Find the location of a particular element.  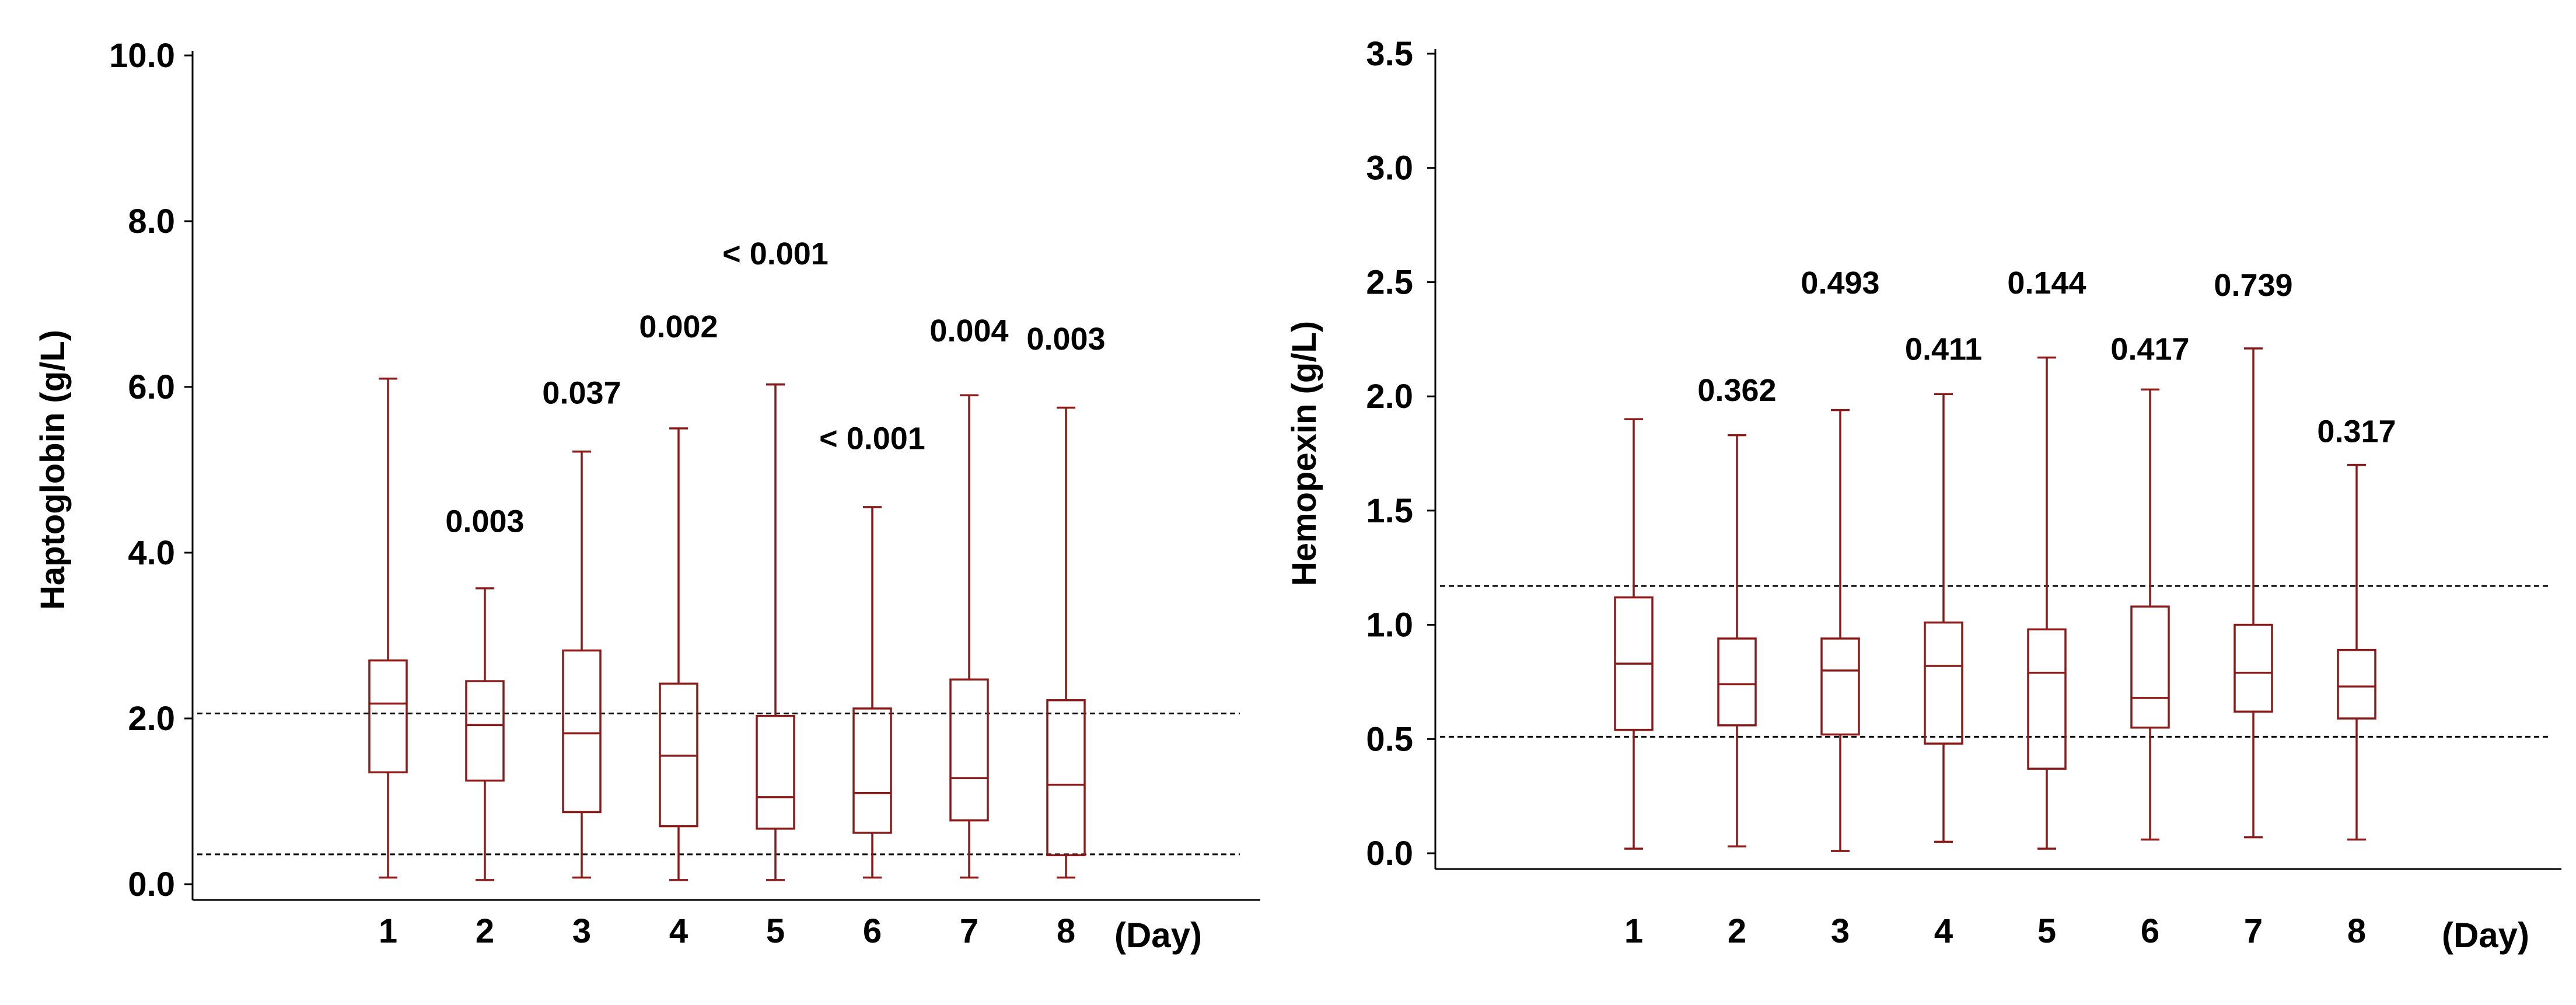

y-axis-title: Hemopexin (g/L) is located at coordinates (1304, 453).